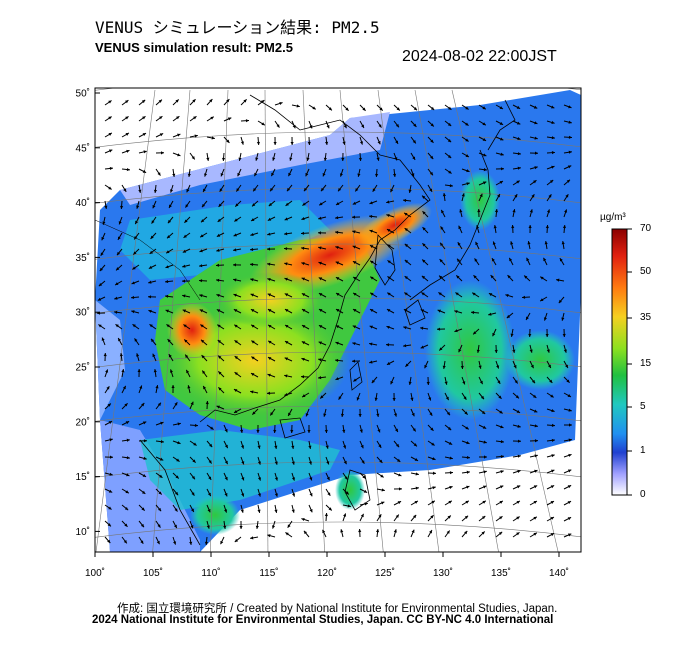 Image resolution: width=700 pixels, height=649 pixels. Describe the element at coordinates (505, 320) in the screenshot. I see `longitude-line` at that location.